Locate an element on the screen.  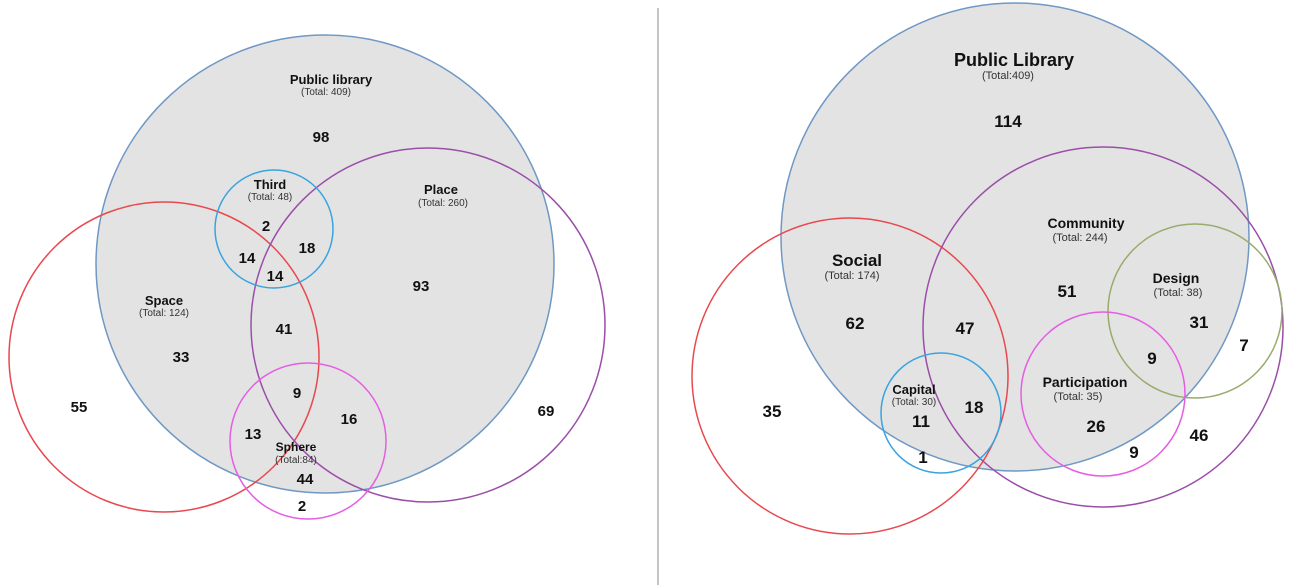
left-count-space-place: 41 is located at coordinates (284, 329).